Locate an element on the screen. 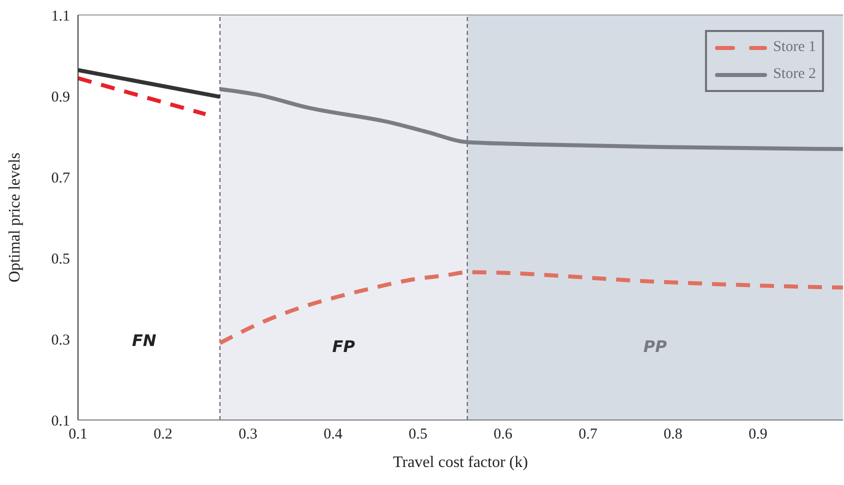 This screenshot has width=844, height=485. line-series is located at coordinates (530, 119).